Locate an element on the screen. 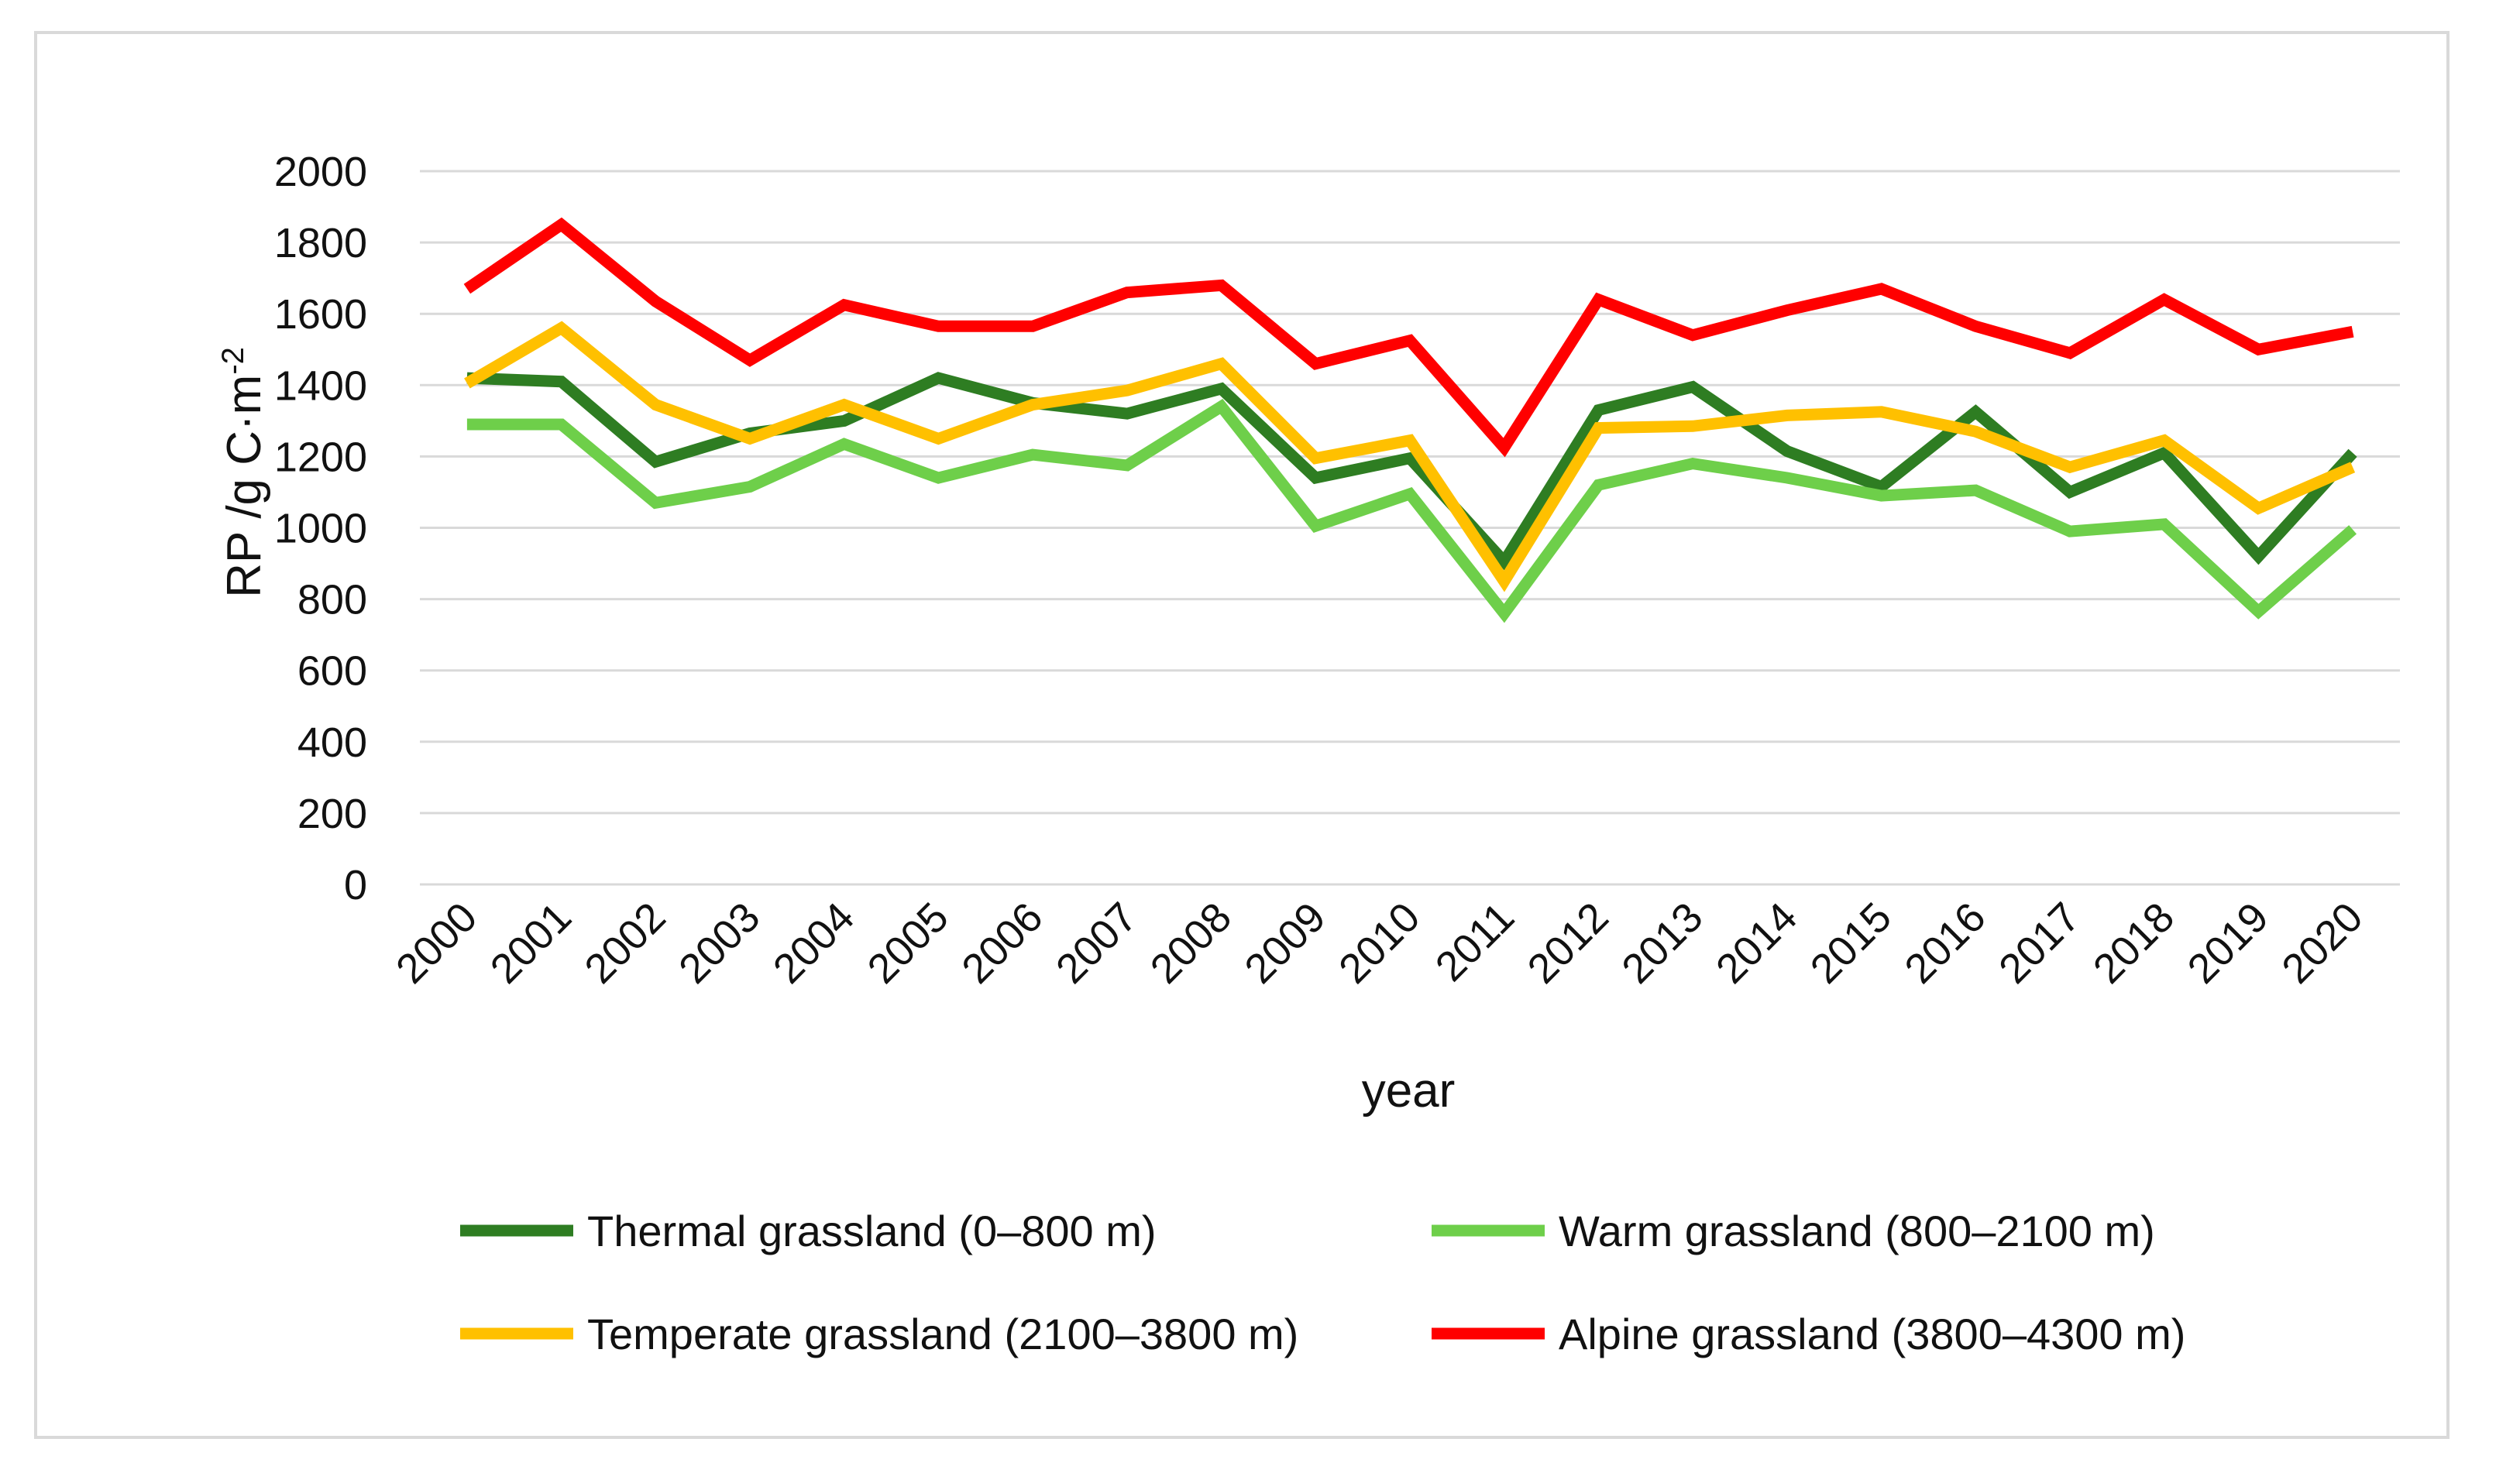 Image resolution: width=2520 pixels, height=1473 pixels. y-axis-title-text: RP /g C·m is located at coordinates (245, 486).